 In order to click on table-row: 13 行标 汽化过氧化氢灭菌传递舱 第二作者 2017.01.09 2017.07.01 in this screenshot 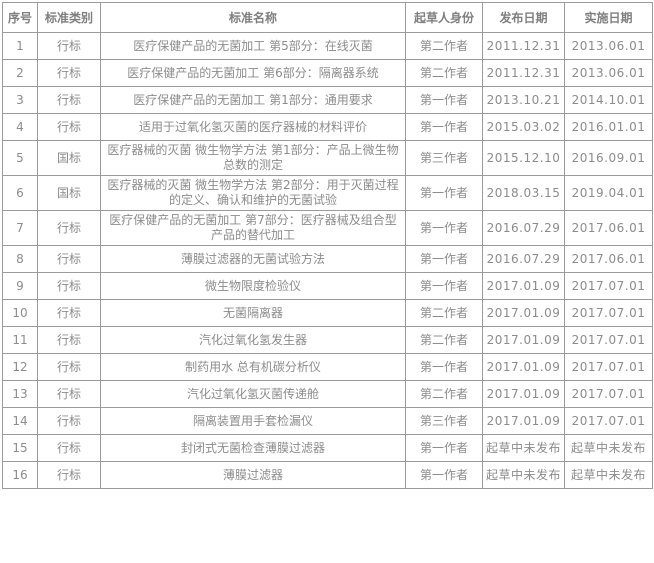, I will do `click(327, 394)`.